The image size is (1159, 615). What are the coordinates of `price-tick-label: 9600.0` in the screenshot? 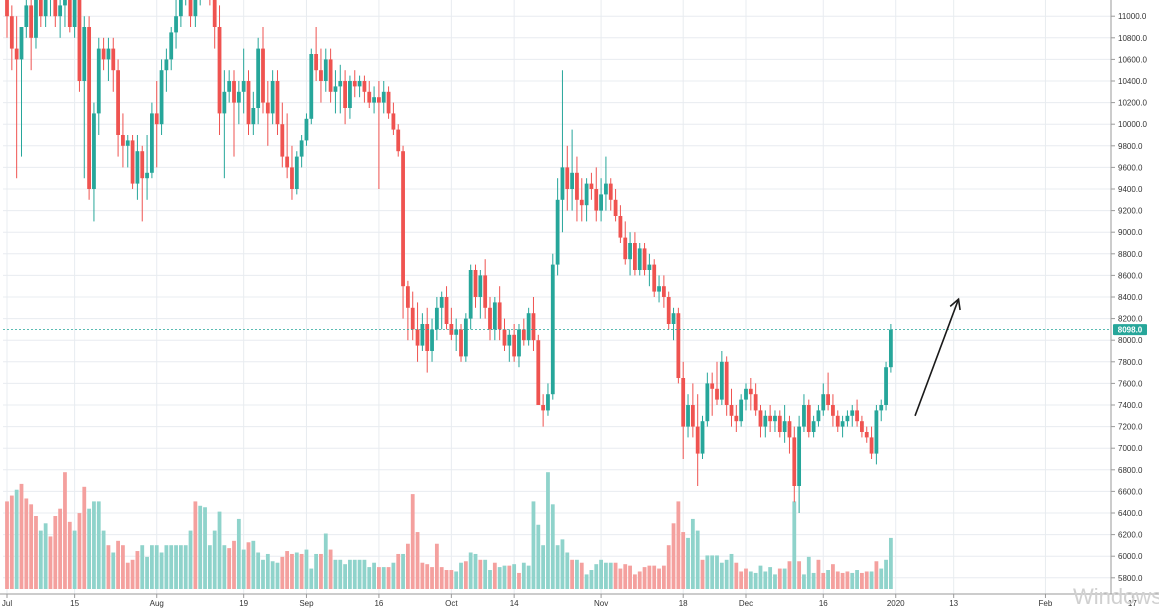 It's located at (1130, 167).